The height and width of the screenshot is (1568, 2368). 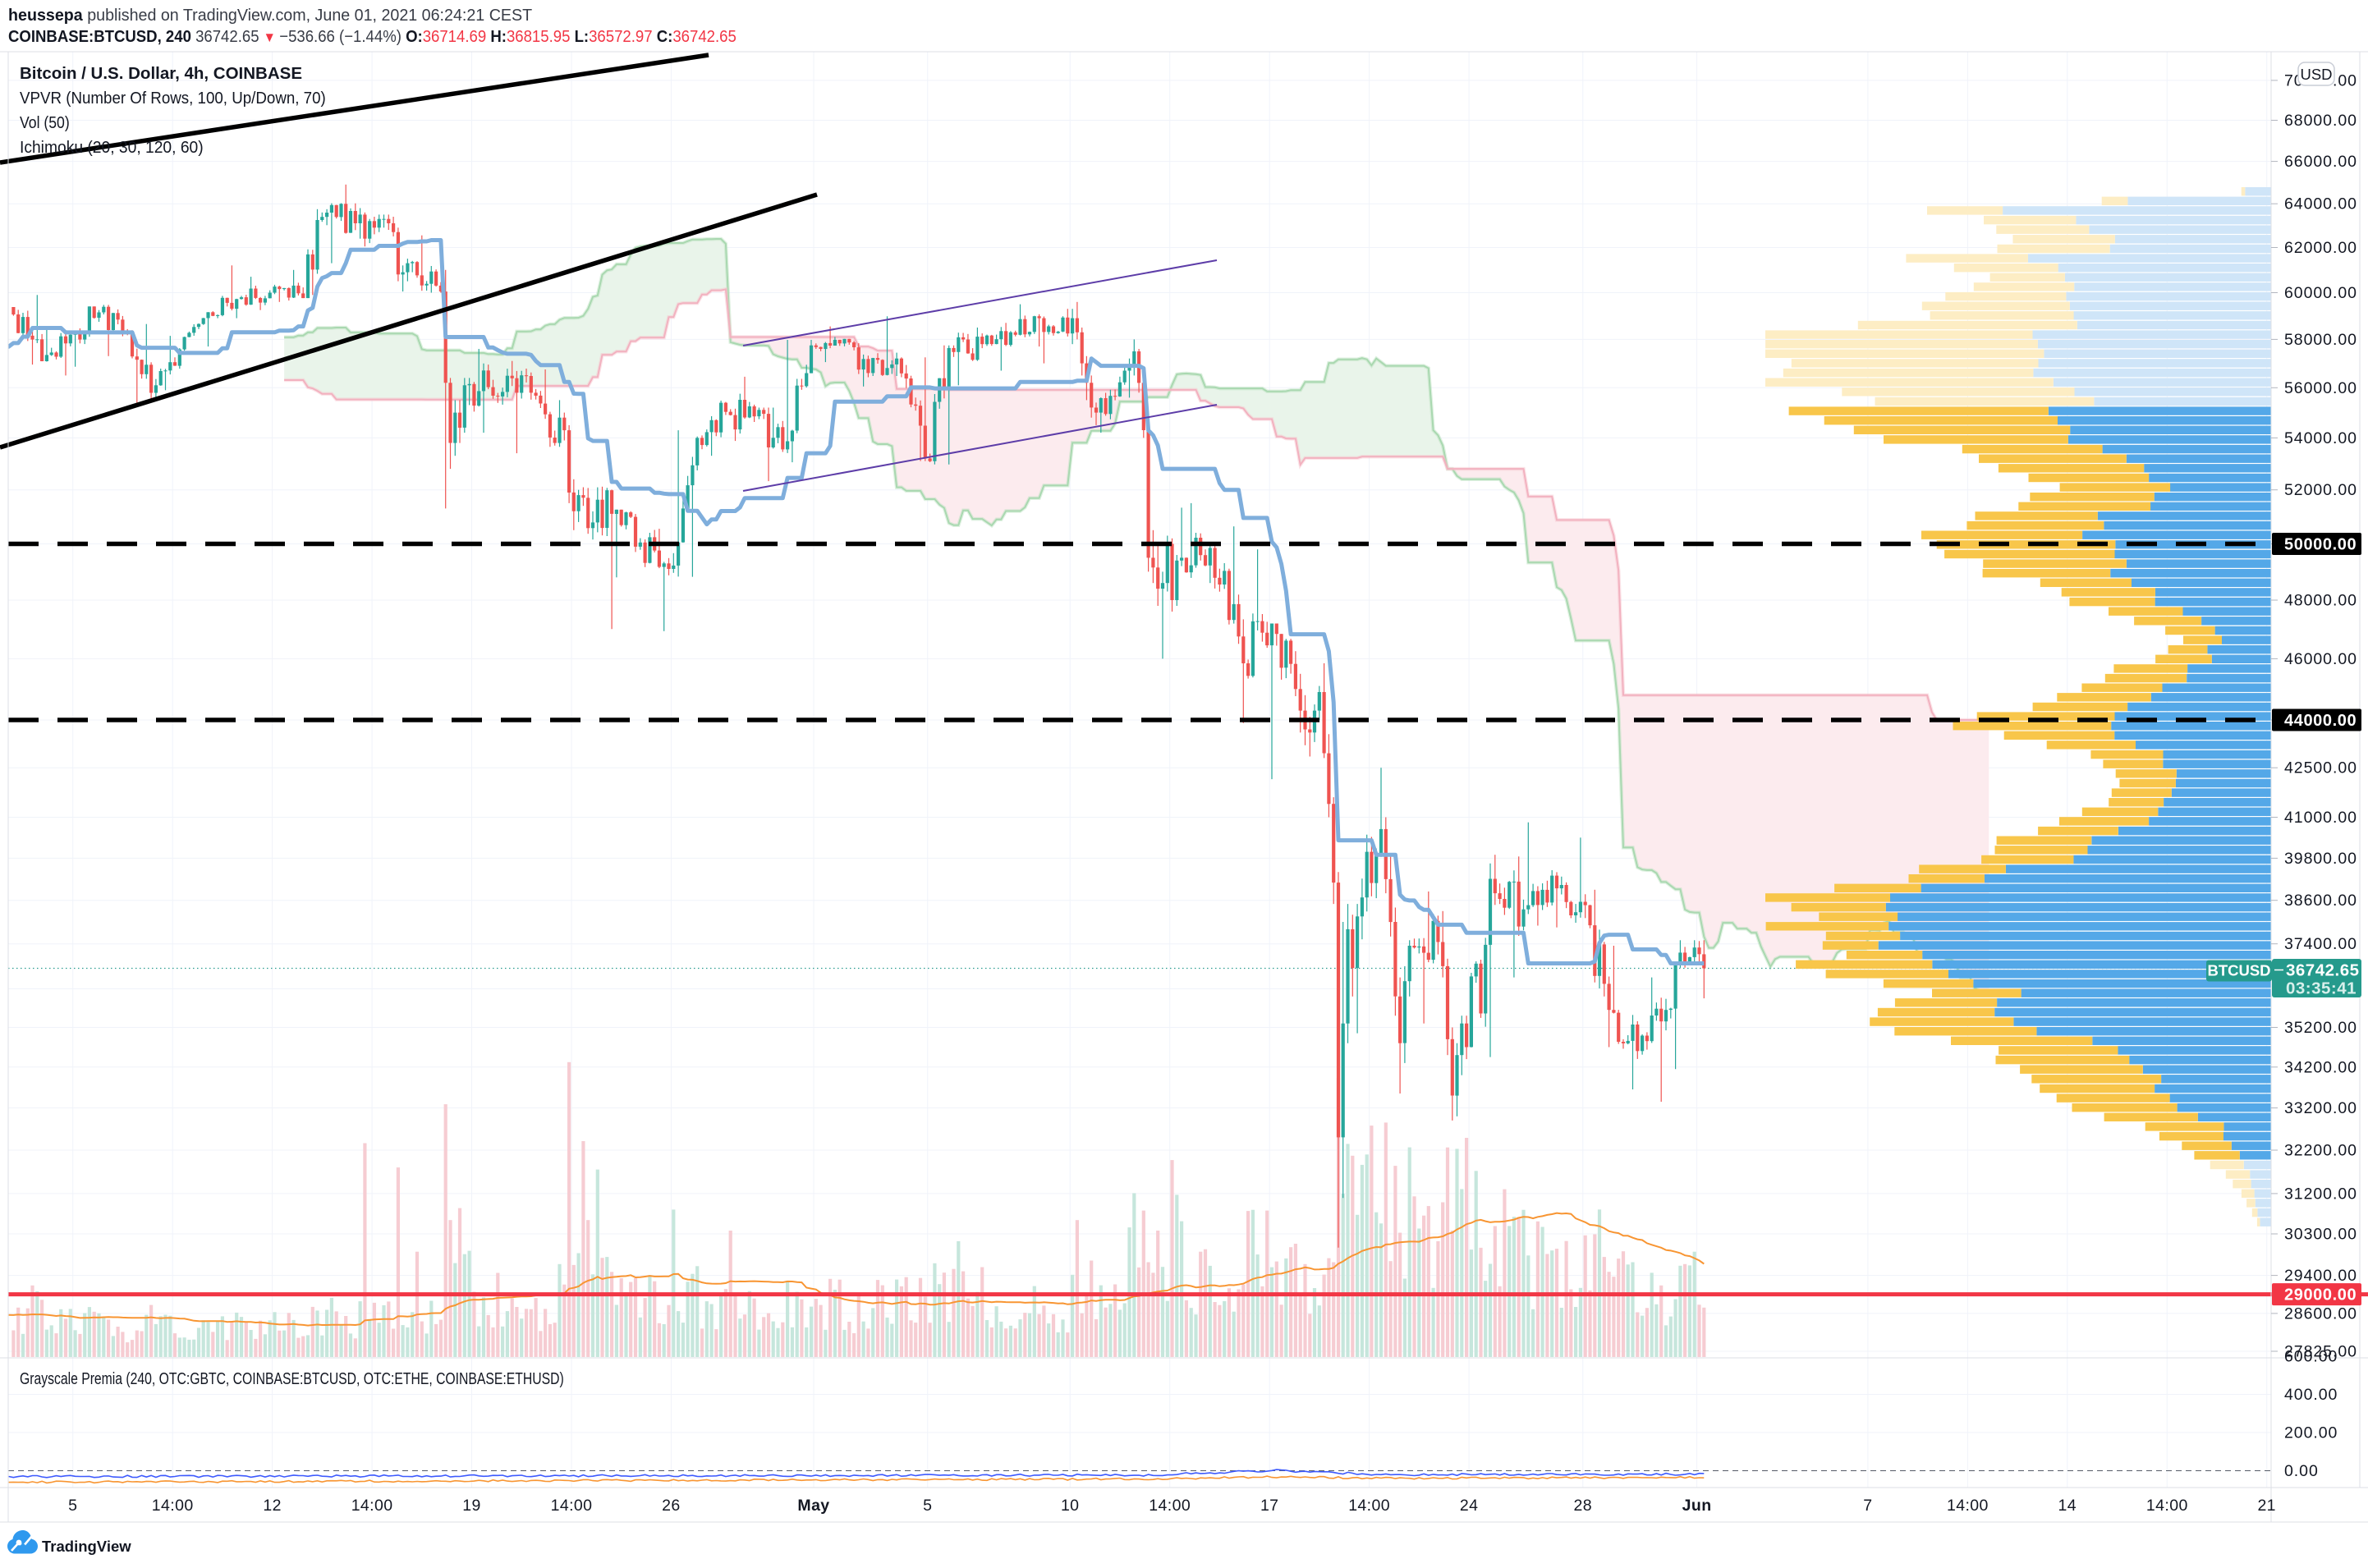 I want to click on svg-text: 34200.00, so click(x=2320, y=1067).